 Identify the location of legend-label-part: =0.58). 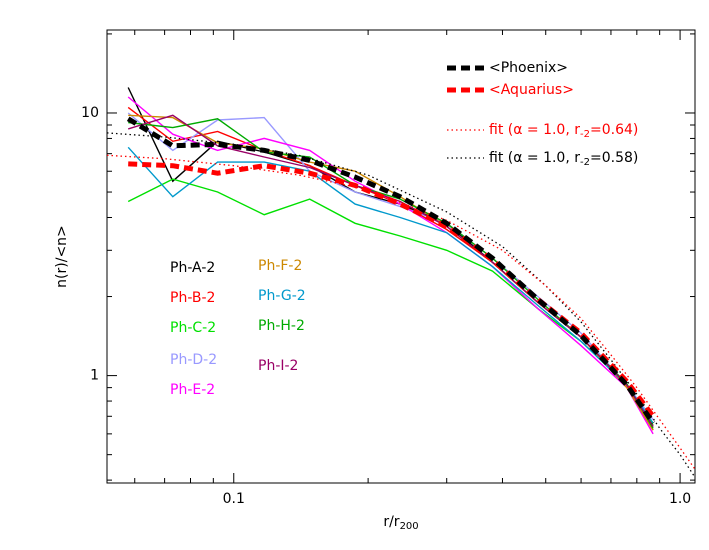
(614, 158).